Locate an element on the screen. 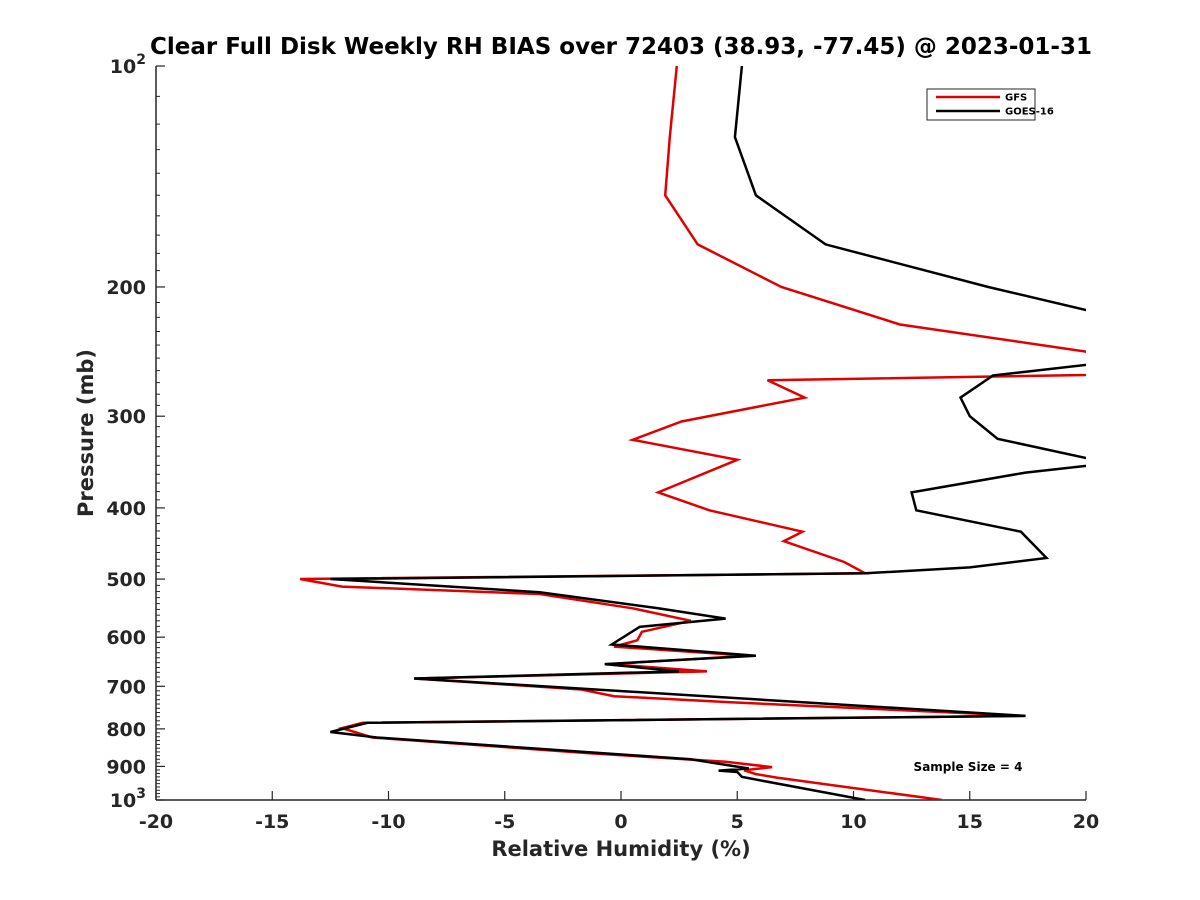 The height and width of the screenshot is (900, 1200). y-tick-label: 10³ is located at coordinates (128, 799).